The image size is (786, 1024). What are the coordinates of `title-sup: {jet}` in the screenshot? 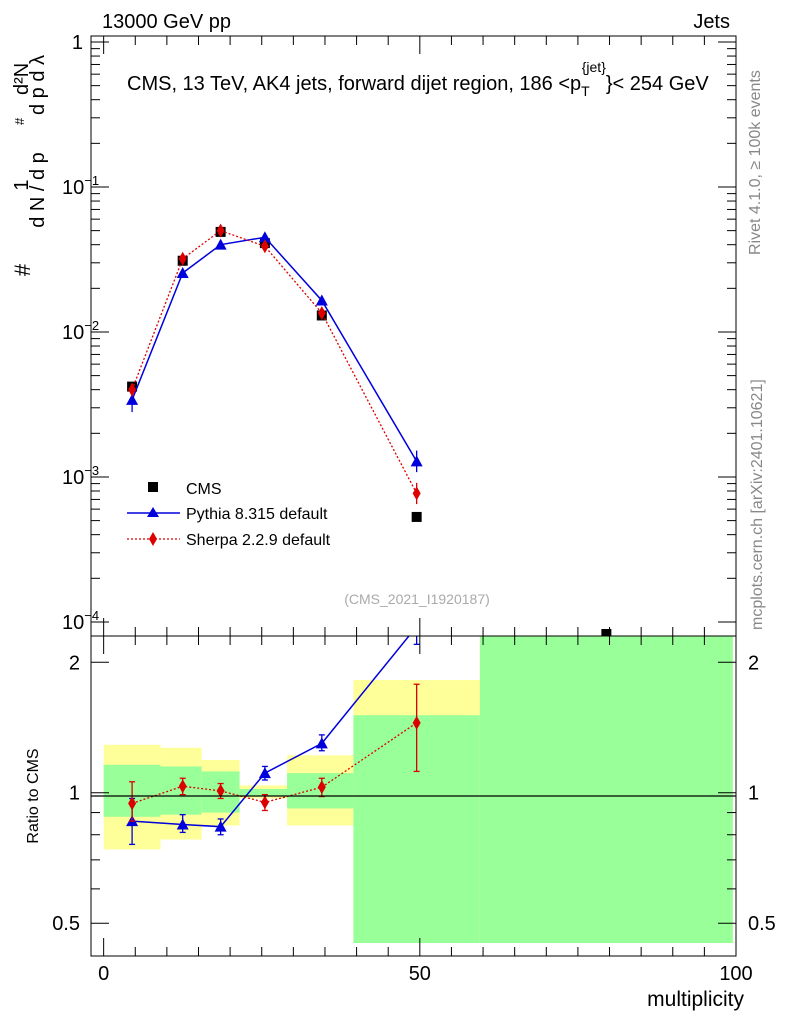 It's located at (594, 67).